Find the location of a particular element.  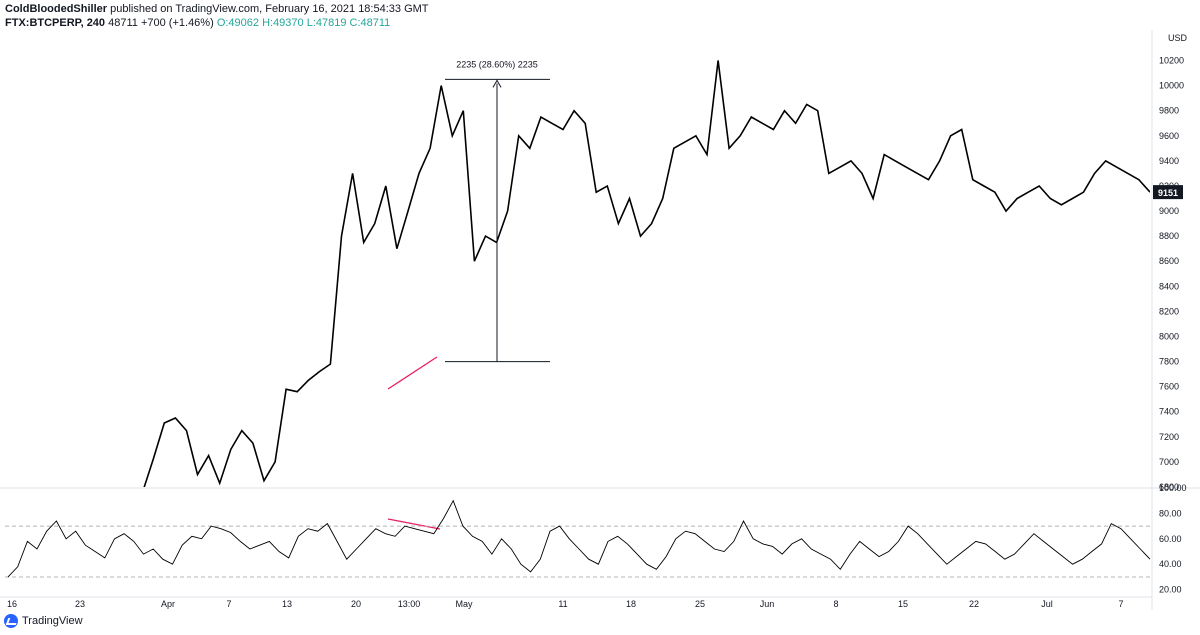

tradingview-brand: TradingView is located at coordinates (52, 621).